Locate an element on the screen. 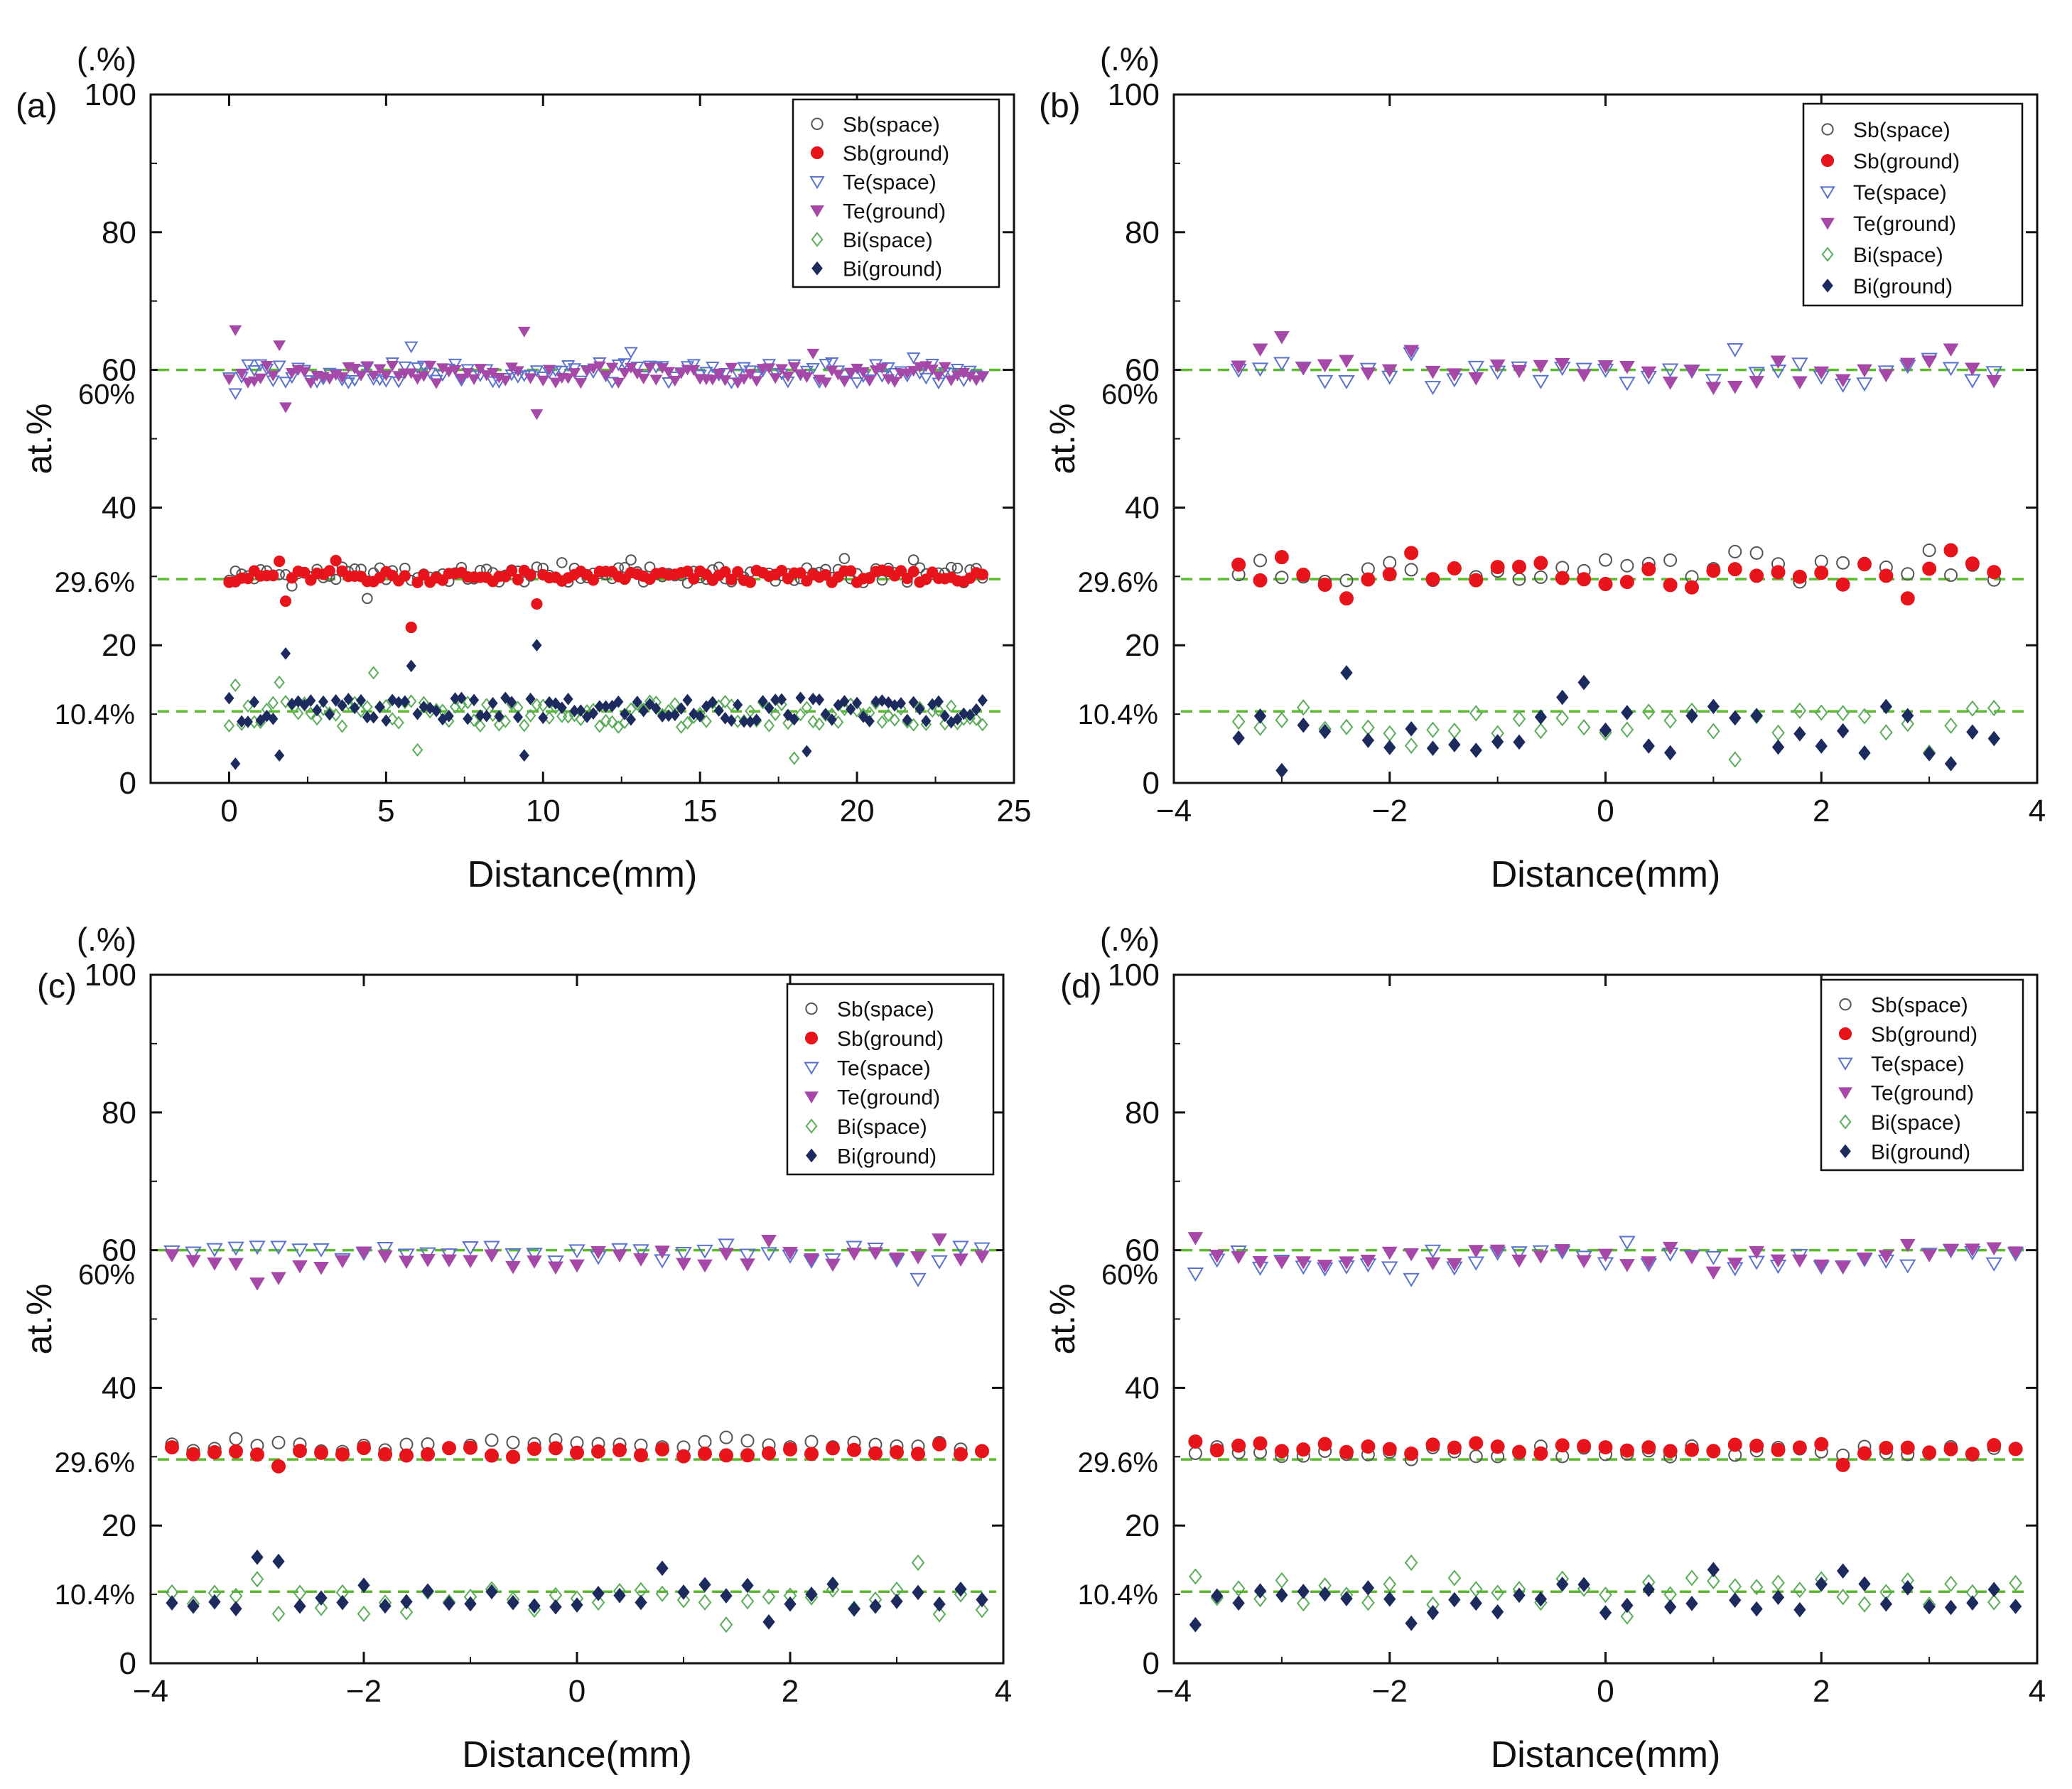  reference-label: 60% is located at coordinates (1129, 395).